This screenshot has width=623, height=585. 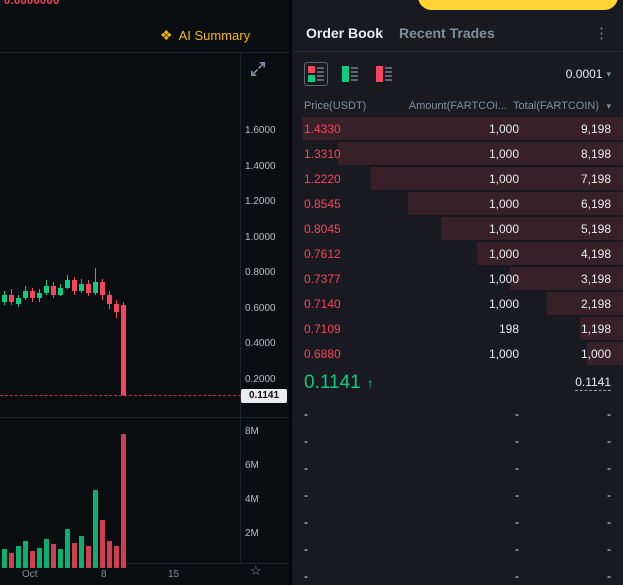 What do you see at coordinates (595, 178) in the screenshot?
I see `order-total: 7,198` at bounding box center [595, 178].